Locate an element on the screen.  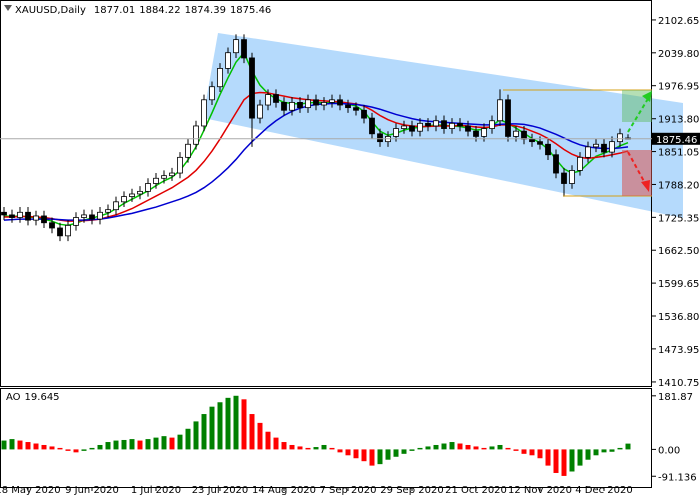
high-value: 1884.22 is located at coordinates (159, 10).